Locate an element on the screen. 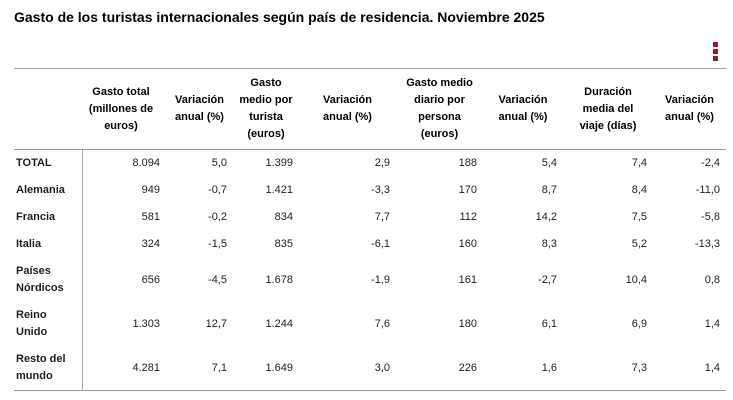 Image resolution: width=733 pixels, height=400 pixels. table-cell: 226 is located at coordinates (467, 367).